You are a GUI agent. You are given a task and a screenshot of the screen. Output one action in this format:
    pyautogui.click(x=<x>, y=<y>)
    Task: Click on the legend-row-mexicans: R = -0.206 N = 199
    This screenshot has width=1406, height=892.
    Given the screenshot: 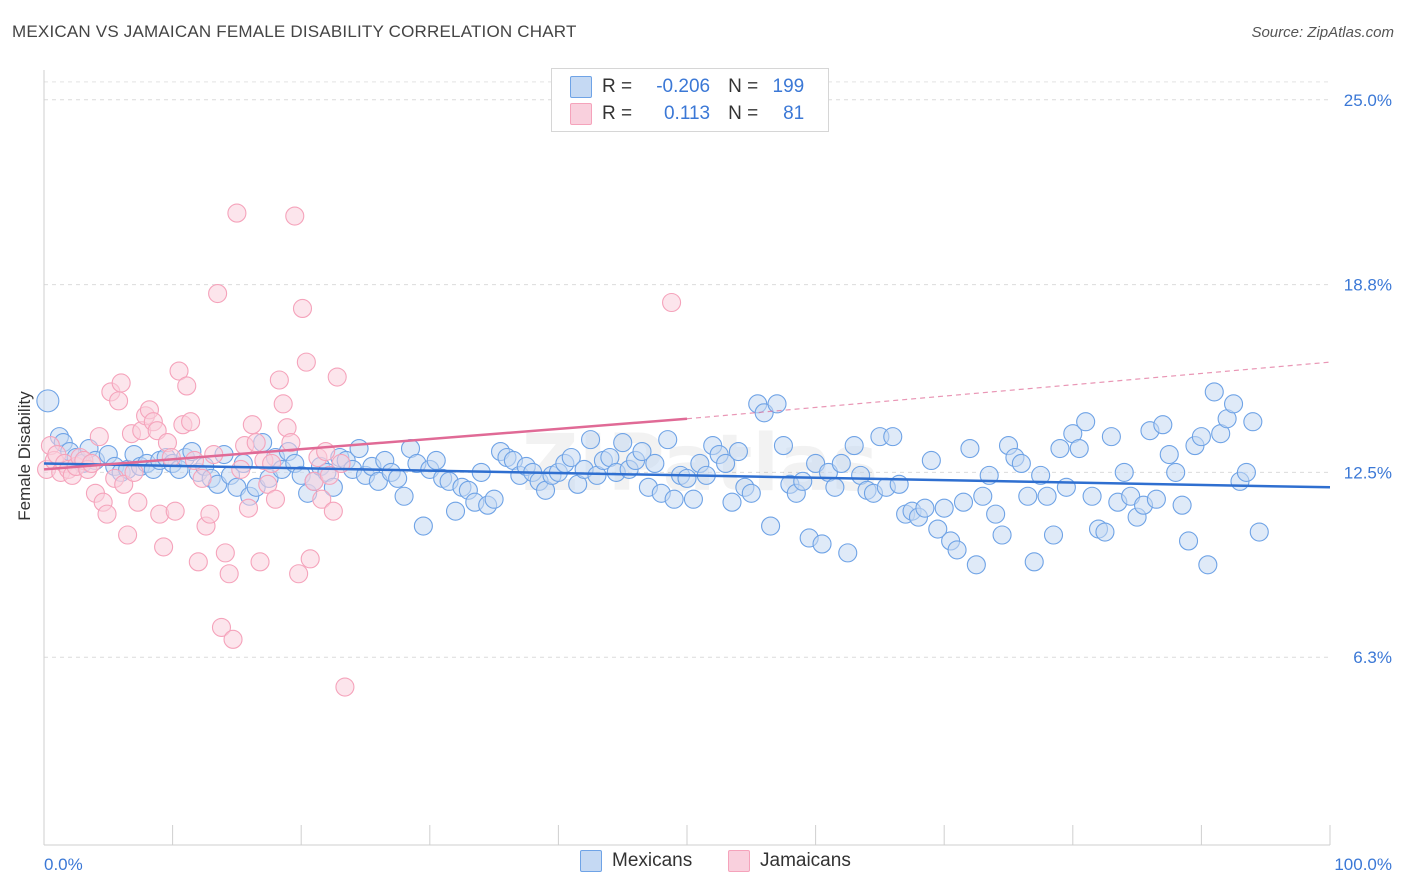 What is the action you would take?
    pyautogui.click(x=687, y=87)
    